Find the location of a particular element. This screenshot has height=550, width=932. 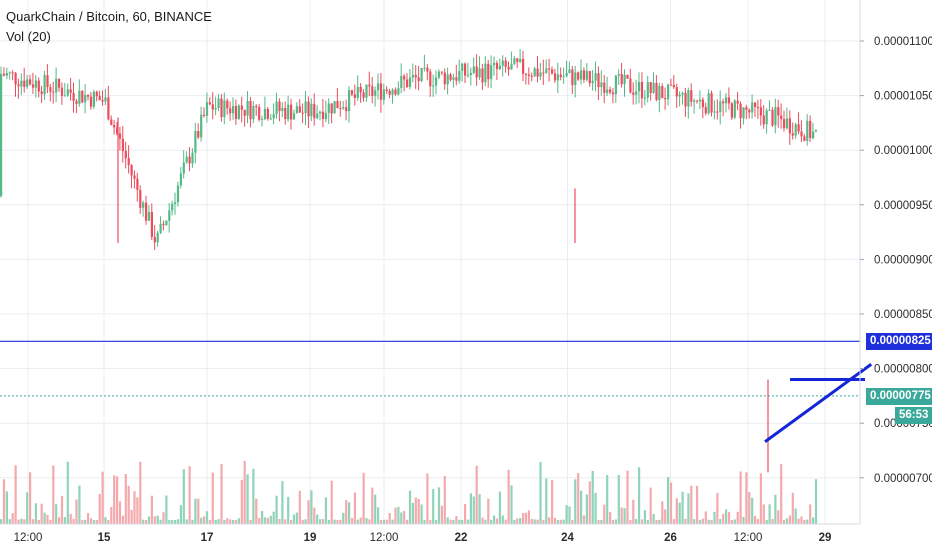

trendline-drawings is located at coordinates (818, 403).